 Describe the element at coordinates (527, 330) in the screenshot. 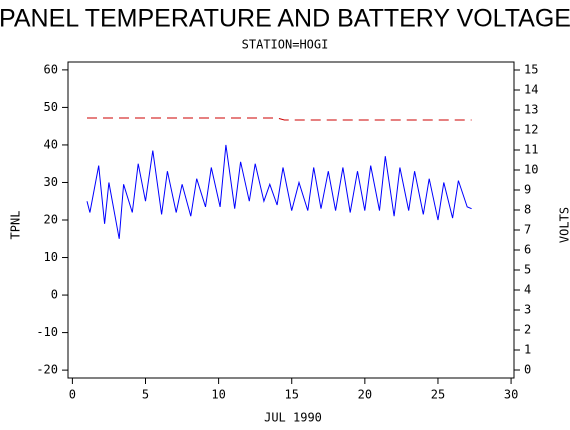

I see `y2-tick-label: 2` at that location.